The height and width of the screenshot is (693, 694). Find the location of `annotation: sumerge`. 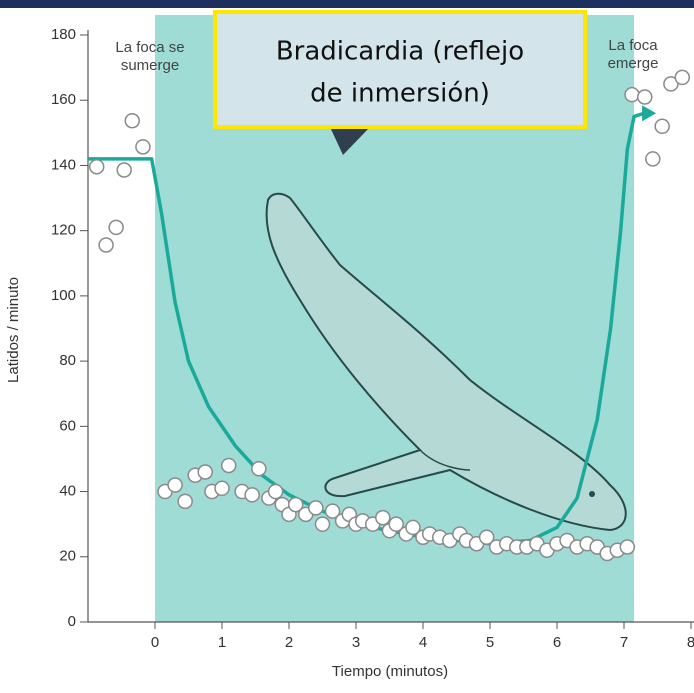

annotation: sumerge is located at coordinates (150, 65).